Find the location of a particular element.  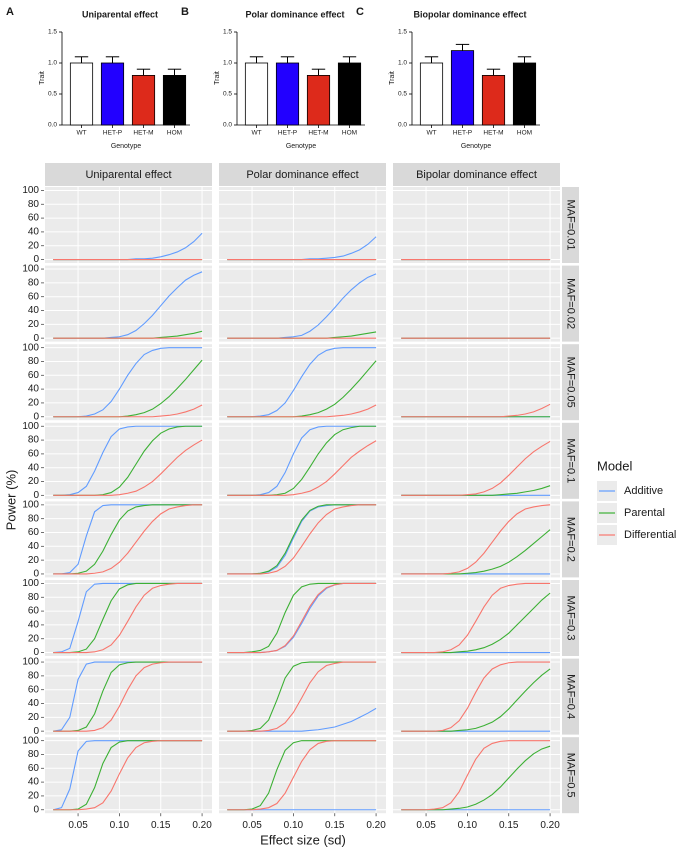

x-tick-label: WT is located at coordinates (431, 133).